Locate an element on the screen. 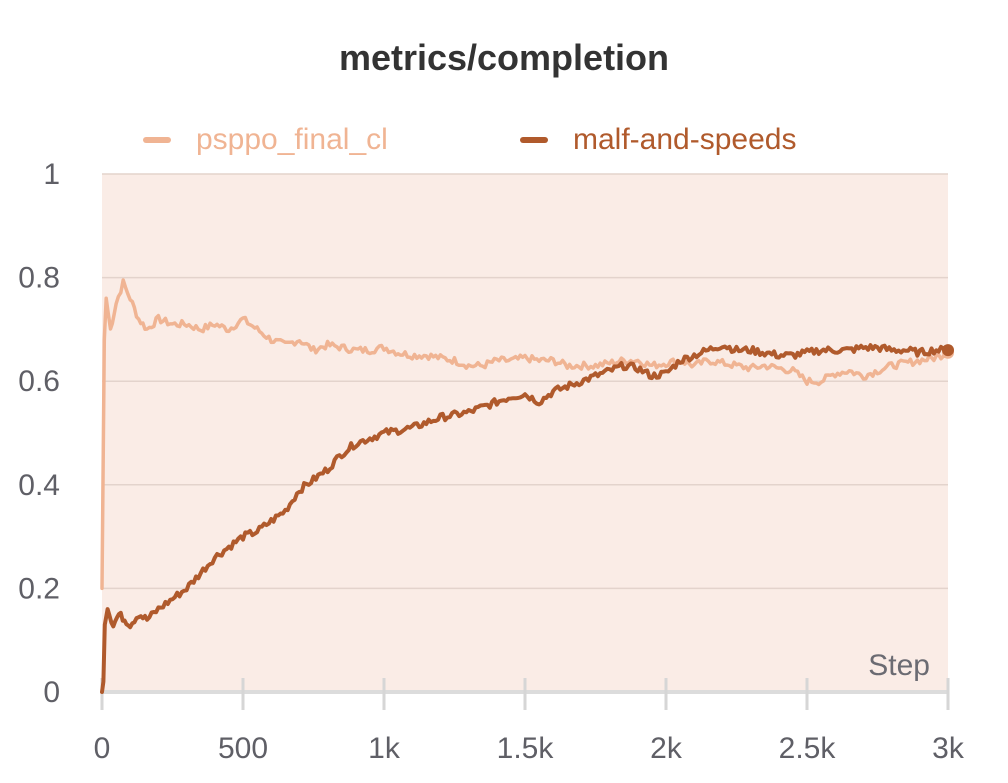 The width and height of the screenshot is (1008, 783). x-tick-label: 1.5k is located at coordinates (526, 748).